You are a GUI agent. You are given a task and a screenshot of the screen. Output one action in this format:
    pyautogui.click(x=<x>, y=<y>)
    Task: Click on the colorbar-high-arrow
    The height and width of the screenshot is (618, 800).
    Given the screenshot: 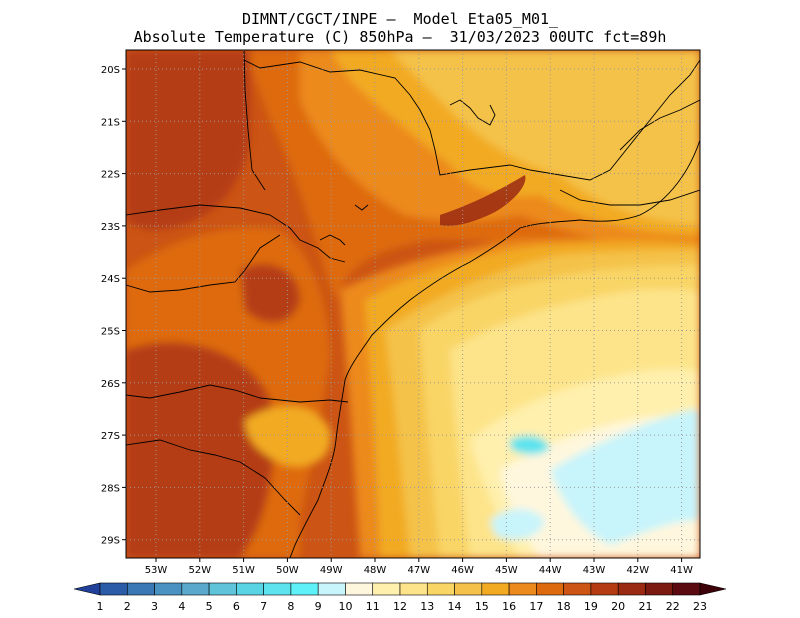 What is the action you would take?
    pyautogui.click(x=713, y=589)
    